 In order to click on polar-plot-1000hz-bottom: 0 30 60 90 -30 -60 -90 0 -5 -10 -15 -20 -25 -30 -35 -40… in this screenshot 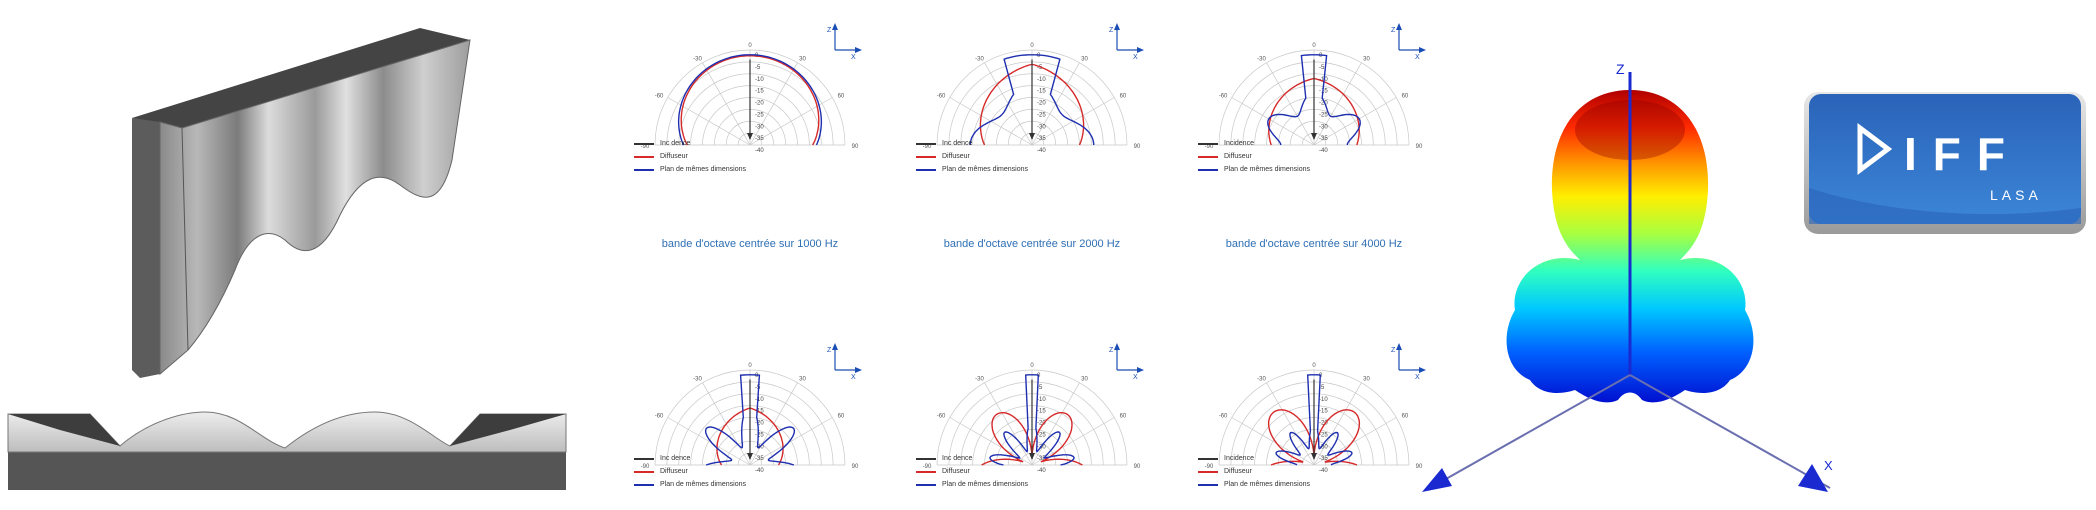, I will do `click(750, 420)`.